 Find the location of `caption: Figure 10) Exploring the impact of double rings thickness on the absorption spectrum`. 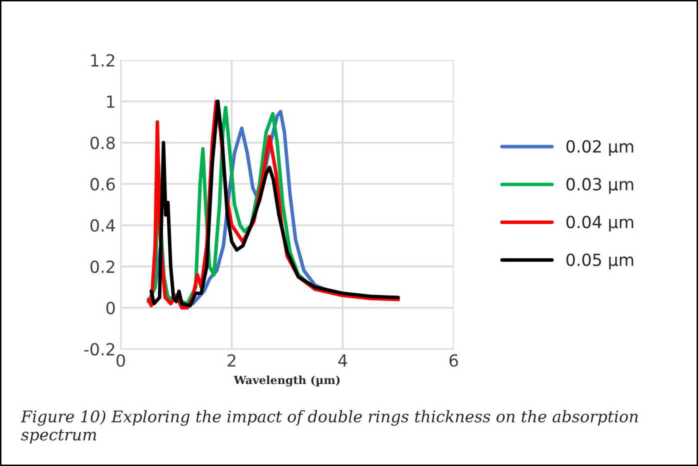

caption: Figure 10) Exploring the impact of double rings thickness on the absorption spectrum is located at coordinates (329, 427).